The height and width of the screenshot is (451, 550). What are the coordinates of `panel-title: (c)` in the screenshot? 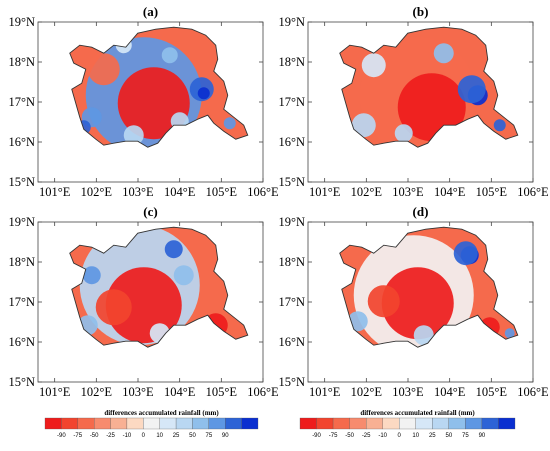 It's located at (150, 211).